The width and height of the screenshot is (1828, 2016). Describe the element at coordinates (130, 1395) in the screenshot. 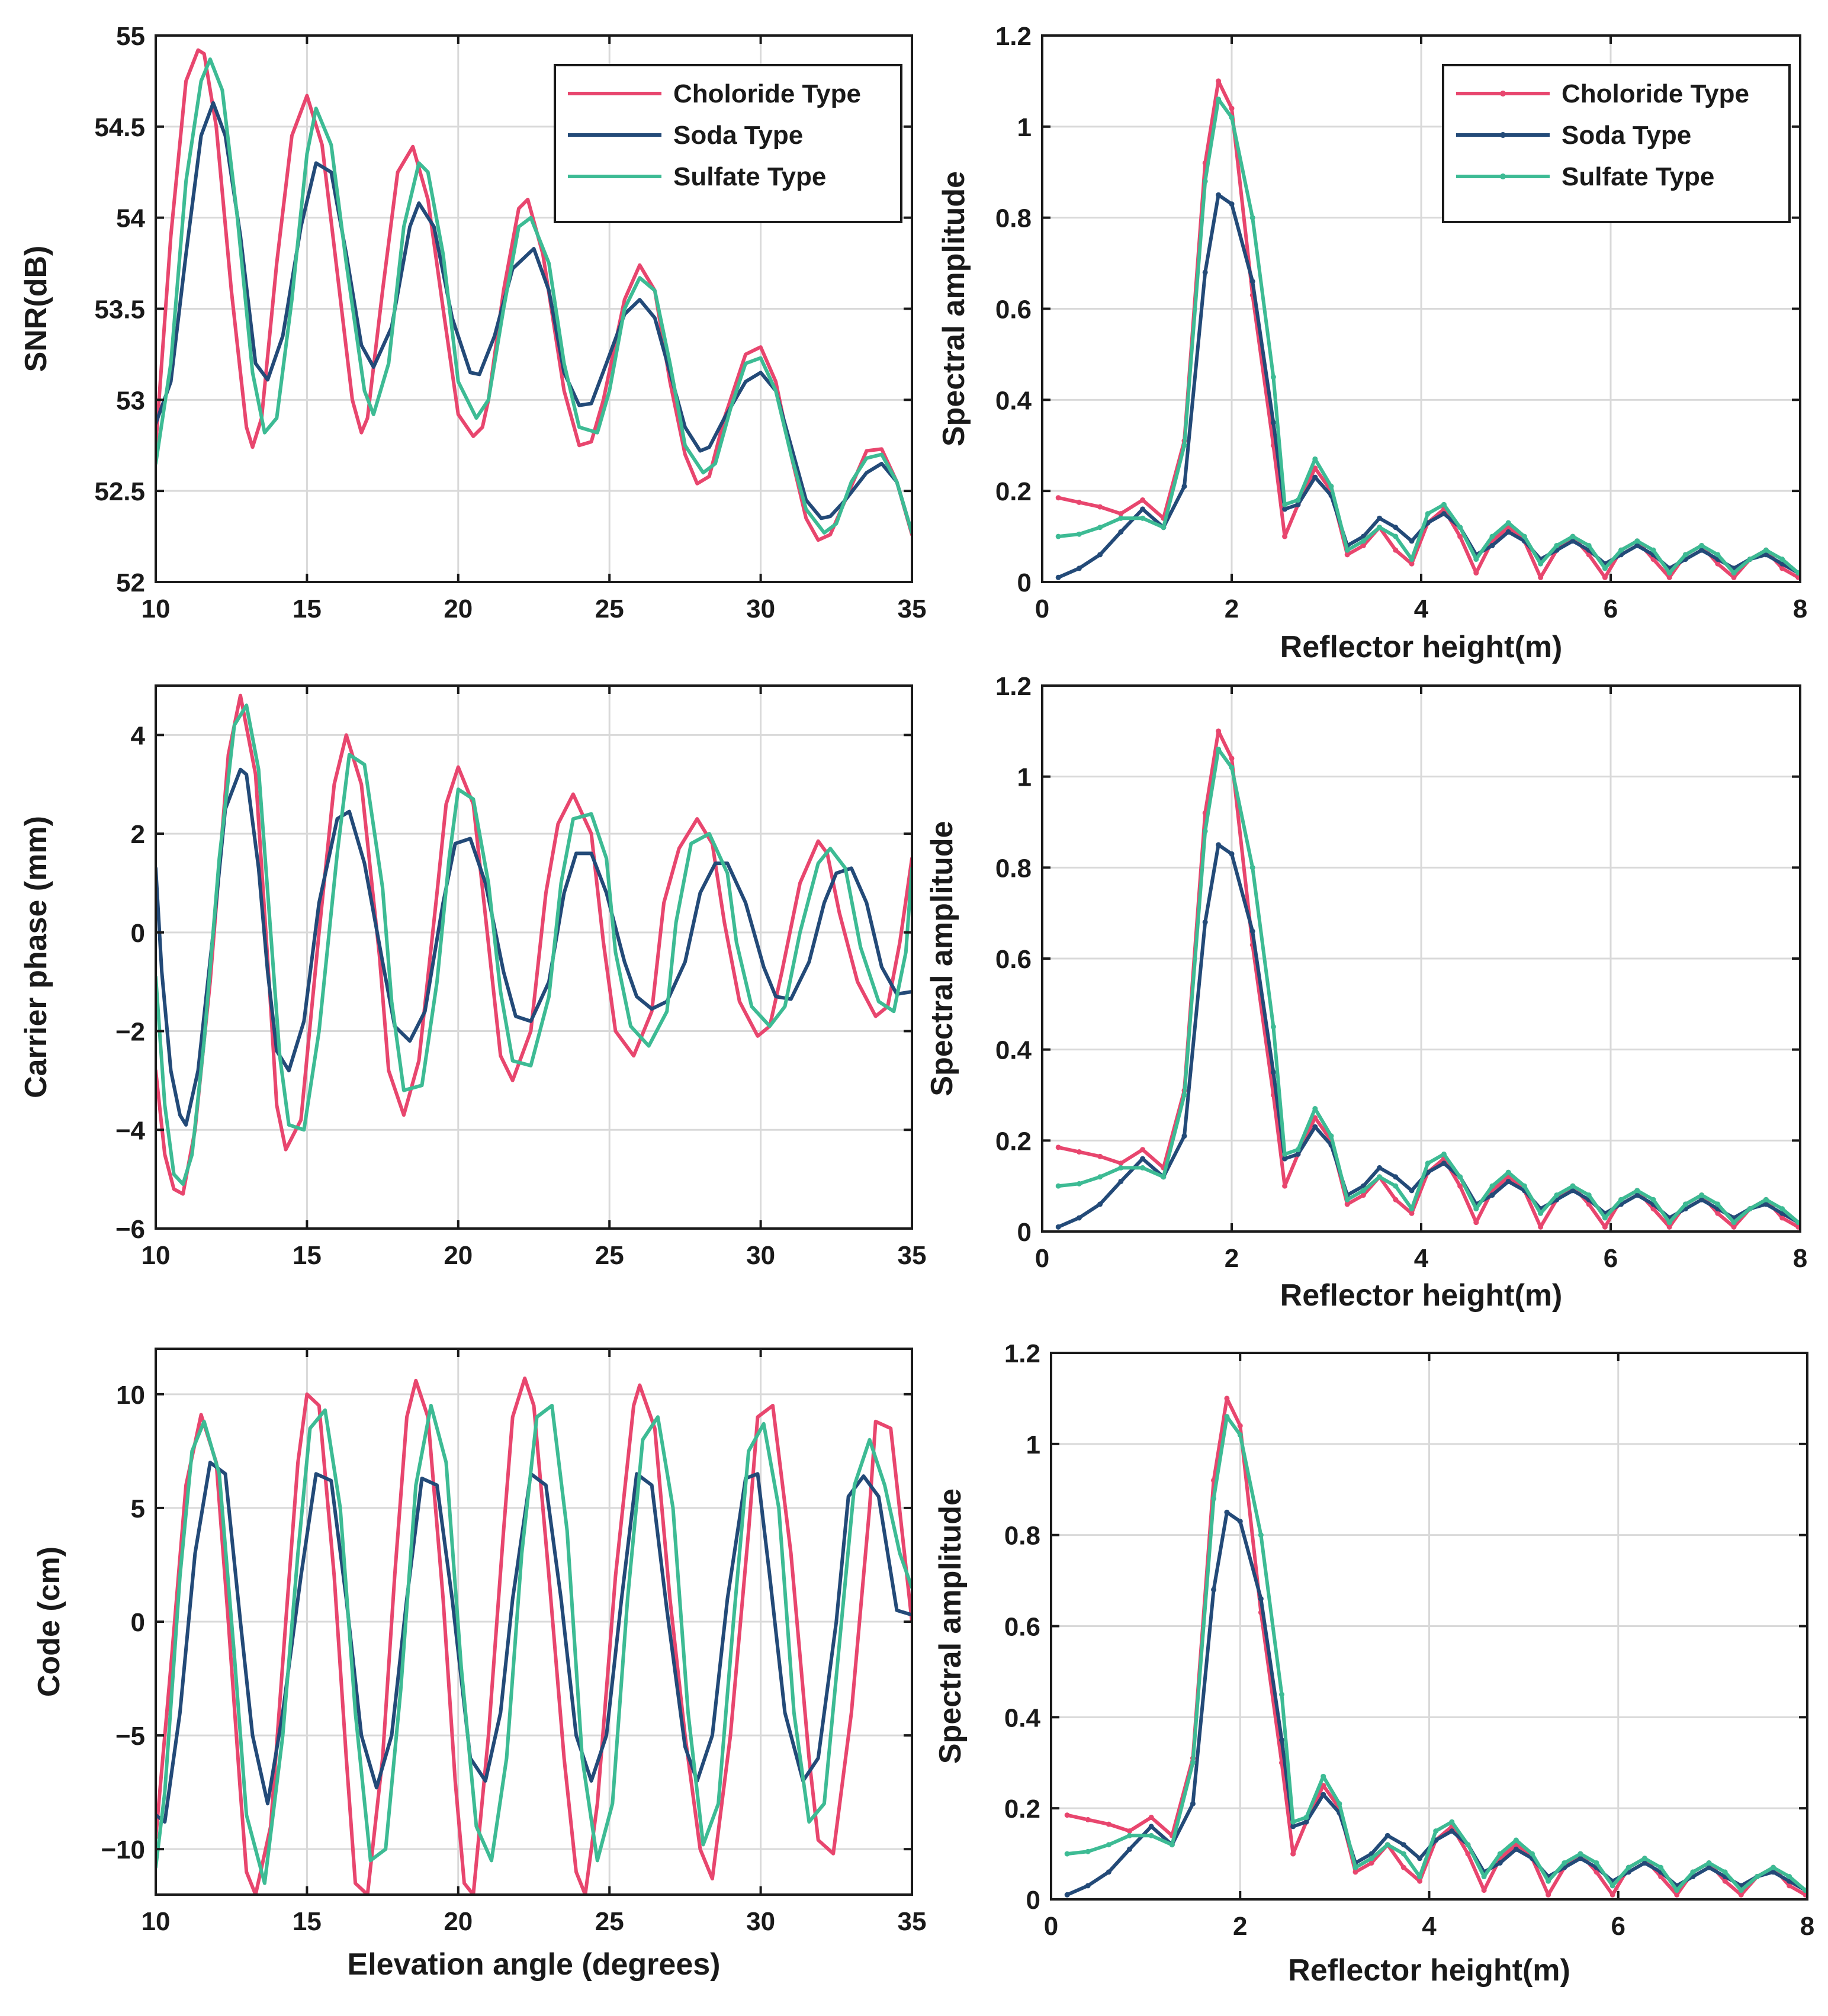

I see `y-tick-label: 10` at that location.